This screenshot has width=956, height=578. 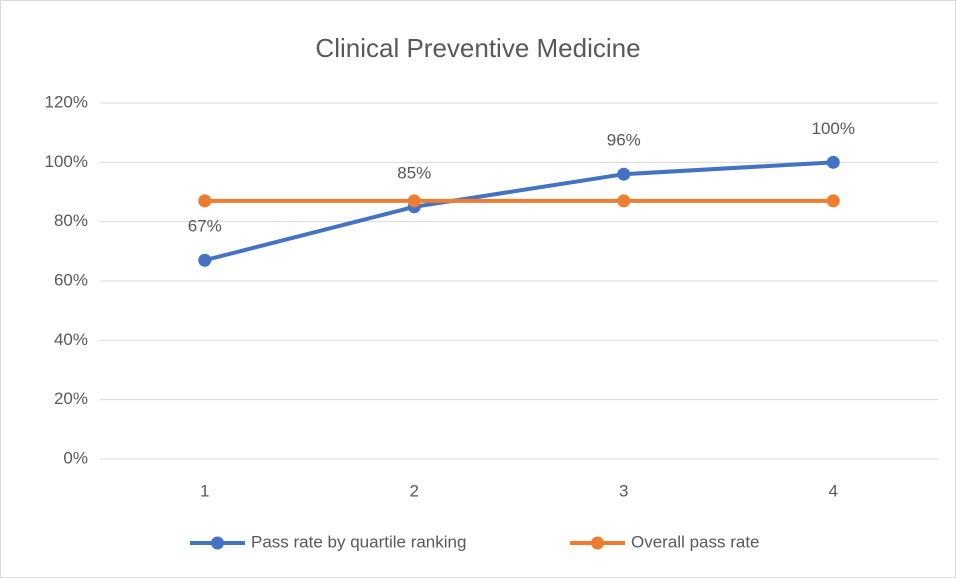 What do you see at coordinates (66, 101) in the screenshot?
I see `y-tick-label: 120%` at bounding box center [66, 101].